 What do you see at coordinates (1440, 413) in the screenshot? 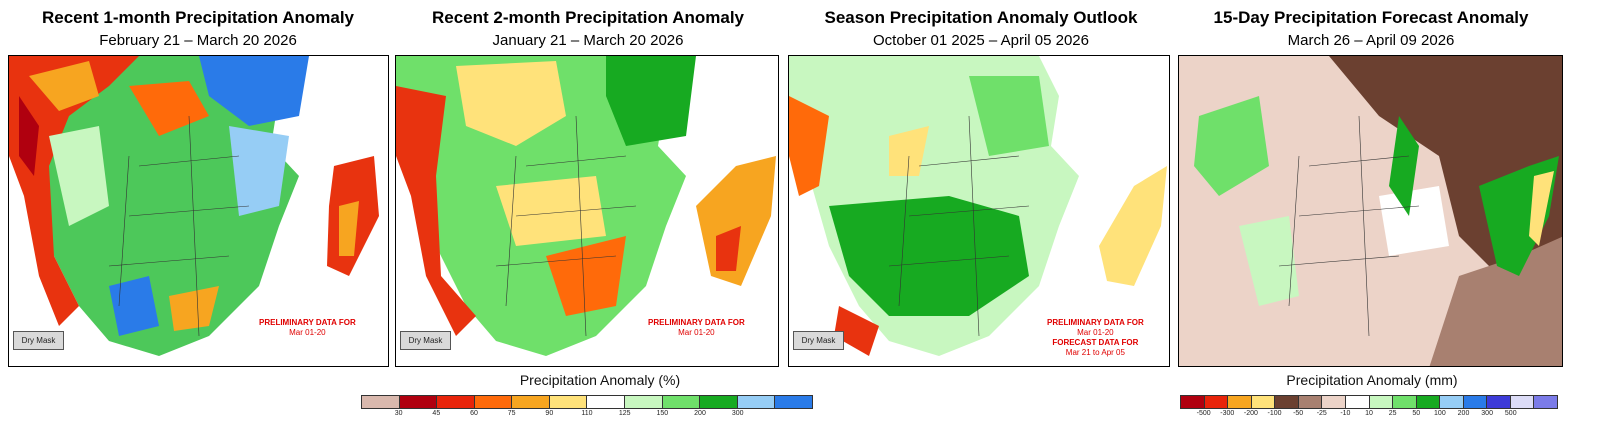
I see `legend-tick-label: 100` at bounding box center [1440, 413].